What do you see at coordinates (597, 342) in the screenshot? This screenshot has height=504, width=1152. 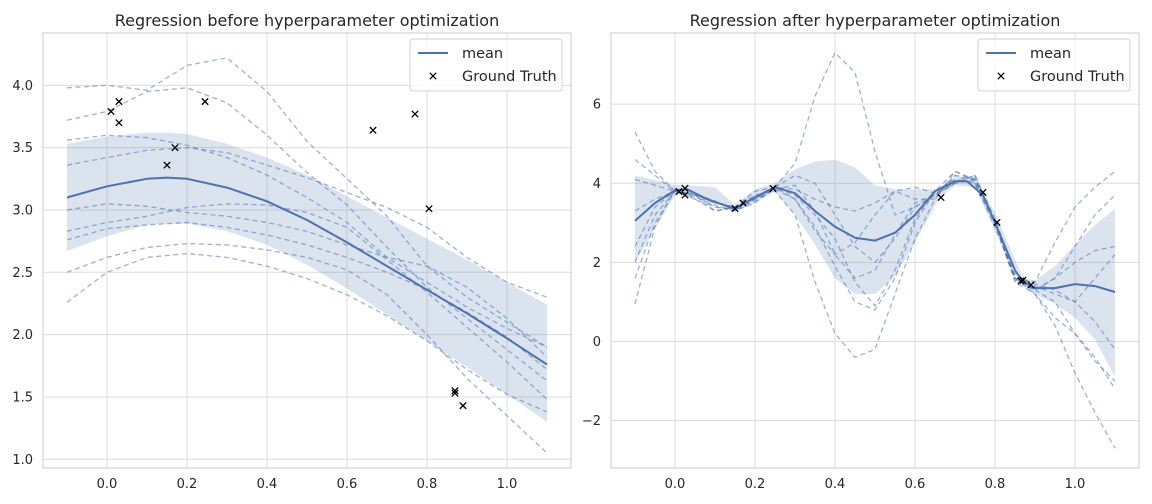 I see `y-tick-label: 0` at bounding box center [597, 342].